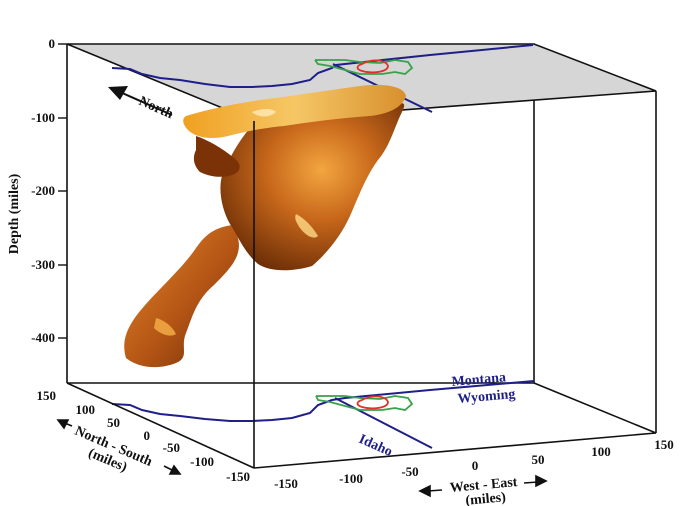  What do you see at coordinates (323, 414) in the screenshot?
I see `bottom-map-lines` at bounding box center [323, 414].